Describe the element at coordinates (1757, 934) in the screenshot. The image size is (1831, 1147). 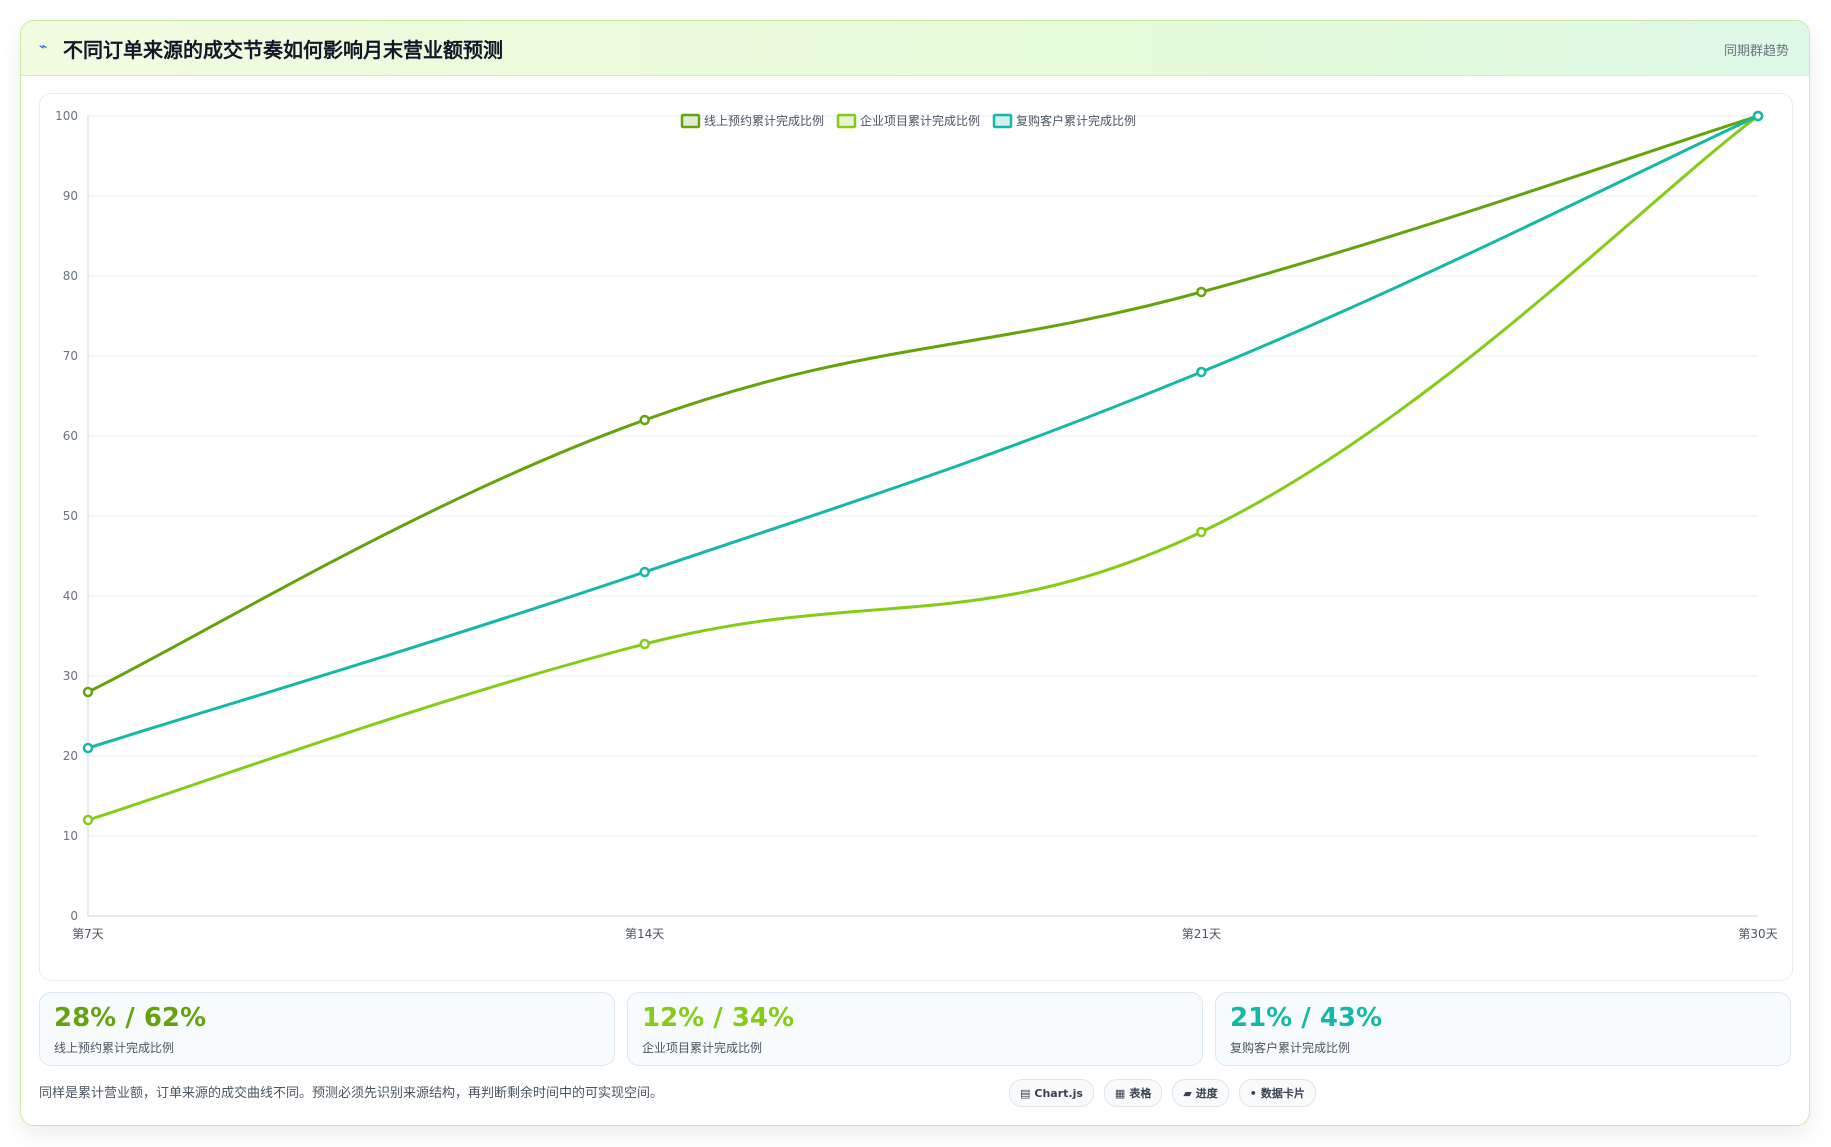
I see `x-tick-label: 第30天` at that location.